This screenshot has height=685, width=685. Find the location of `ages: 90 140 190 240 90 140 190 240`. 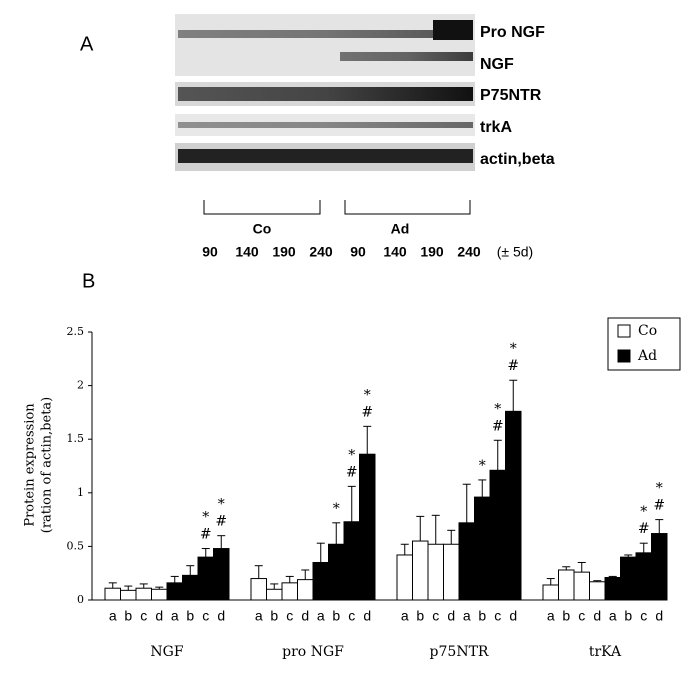

ages: 90 140 190 240 90 140 190 240 is located at coordinates (341, 252).